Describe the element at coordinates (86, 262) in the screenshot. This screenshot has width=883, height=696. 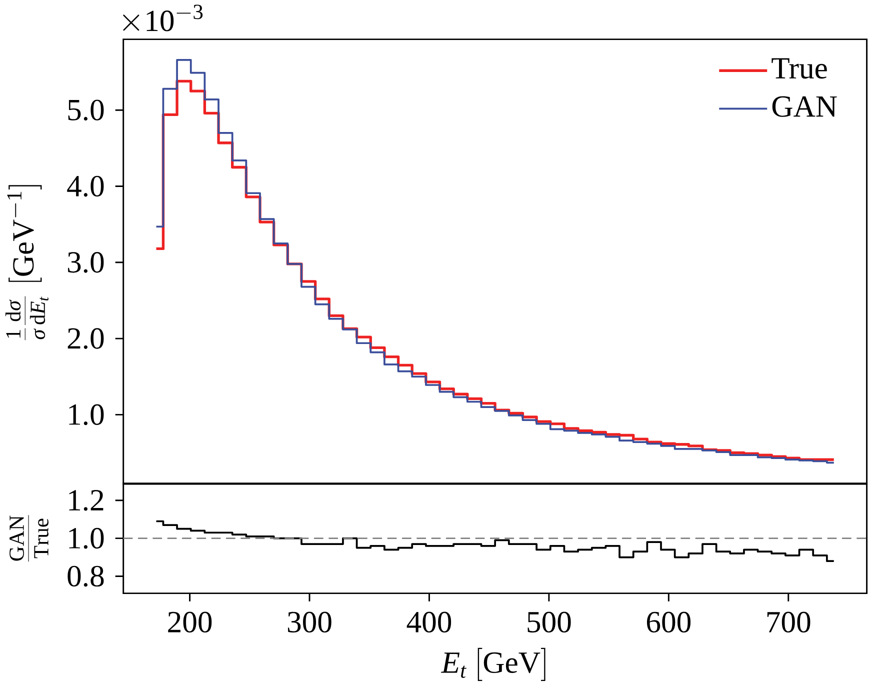
I see `y-tick-label: 3.0` at that location.